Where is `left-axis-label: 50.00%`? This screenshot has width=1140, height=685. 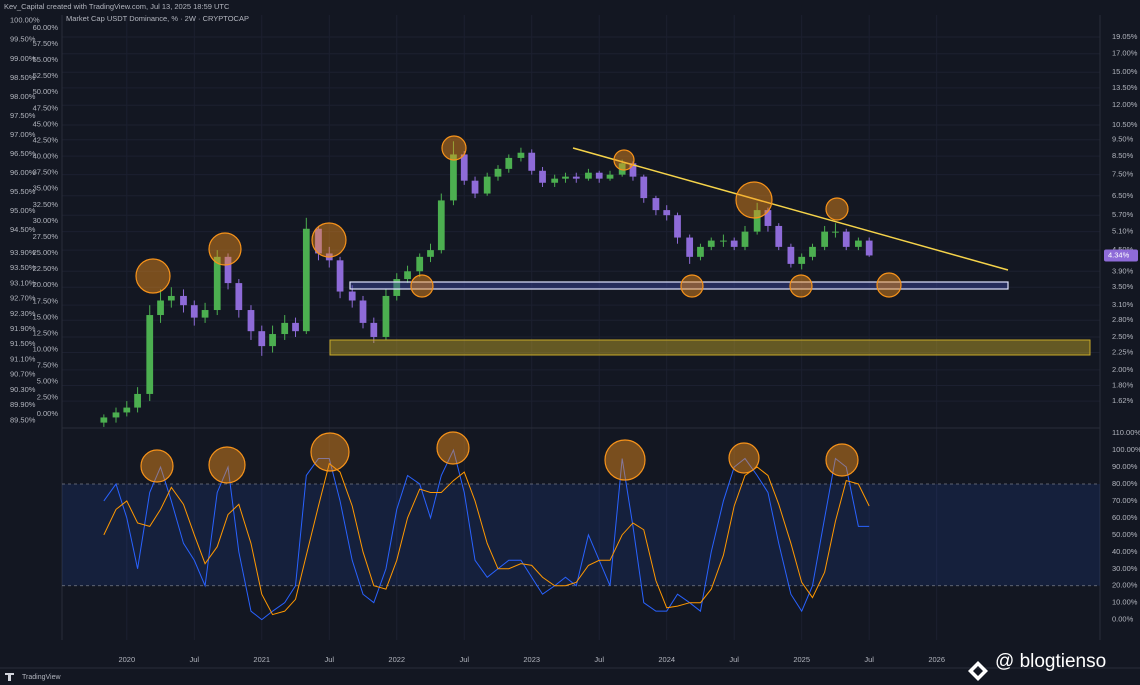 left-axis-label: 50.00% is located at coordinates (46, 91).